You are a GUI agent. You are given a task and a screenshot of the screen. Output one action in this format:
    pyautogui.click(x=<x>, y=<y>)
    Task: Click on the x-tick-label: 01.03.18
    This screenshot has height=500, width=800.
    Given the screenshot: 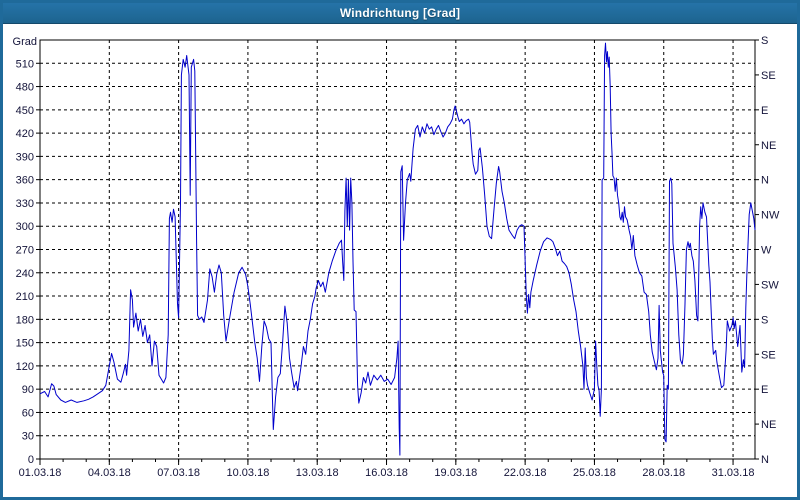 What is the action you would take?
    pyautogui.click(x=40, y=473)
    